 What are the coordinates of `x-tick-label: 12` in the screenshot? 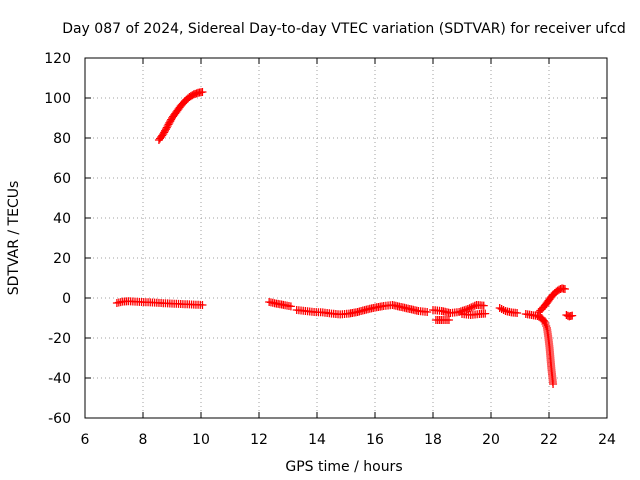 It's located at (259, 440).